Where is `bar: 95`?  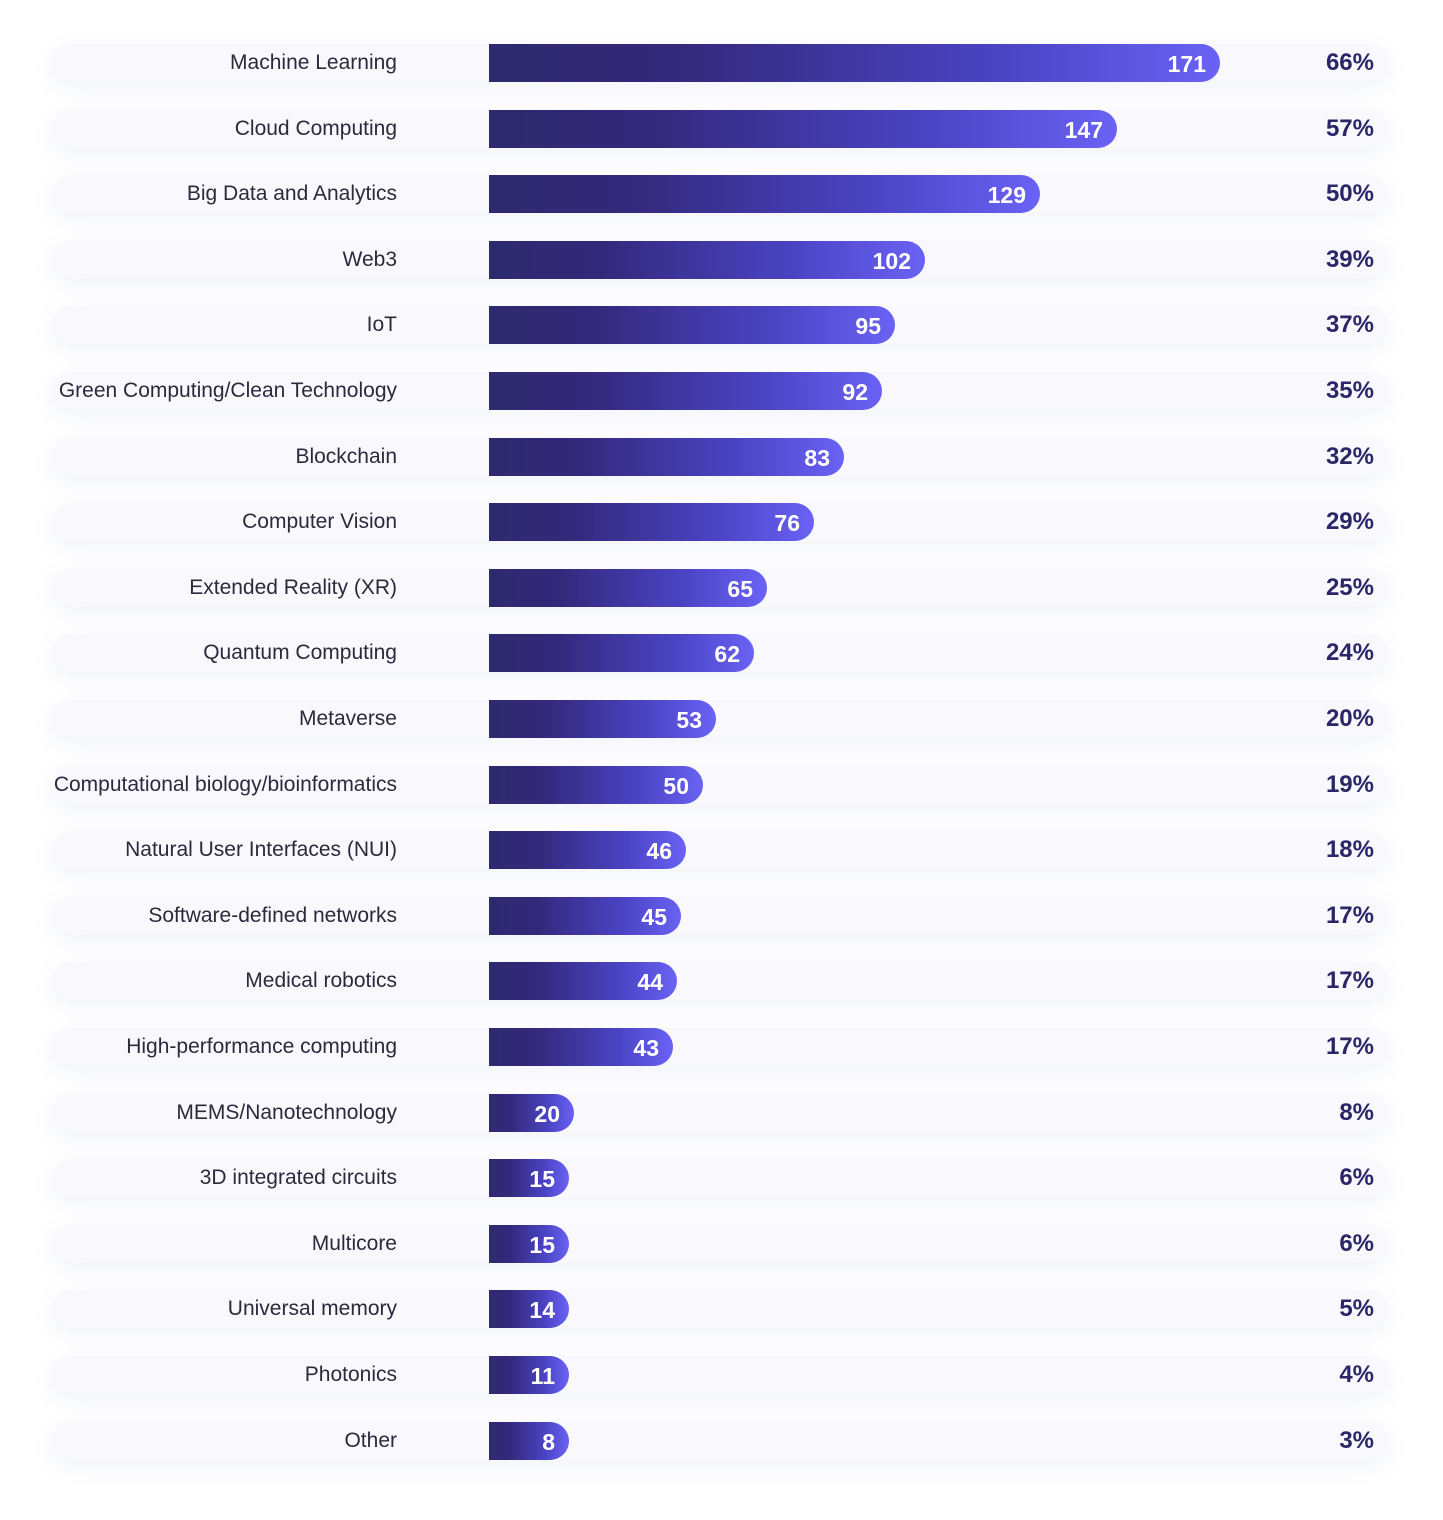
bar: 95 is located at coordinates (692, 325).